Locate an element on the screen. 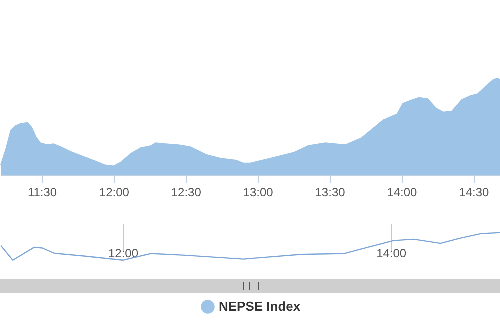 This screenshot has width=500, height=323. x-tick-label: 13:30 is located at coordinates (330, 193).